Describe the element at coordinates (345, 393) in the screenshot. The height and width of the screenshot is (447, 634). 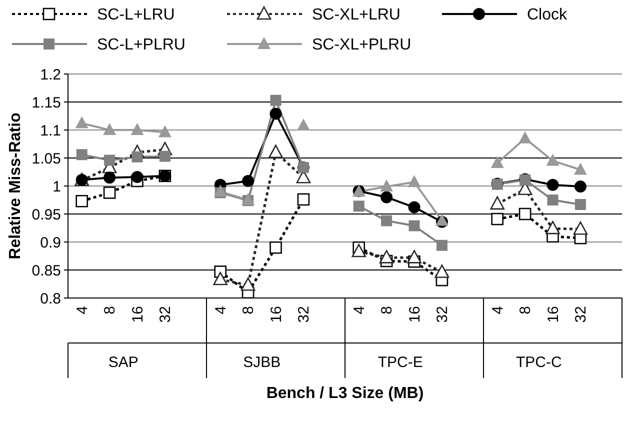
I see `x-axis-title: Bench / L3 Size (MB)` at that location.